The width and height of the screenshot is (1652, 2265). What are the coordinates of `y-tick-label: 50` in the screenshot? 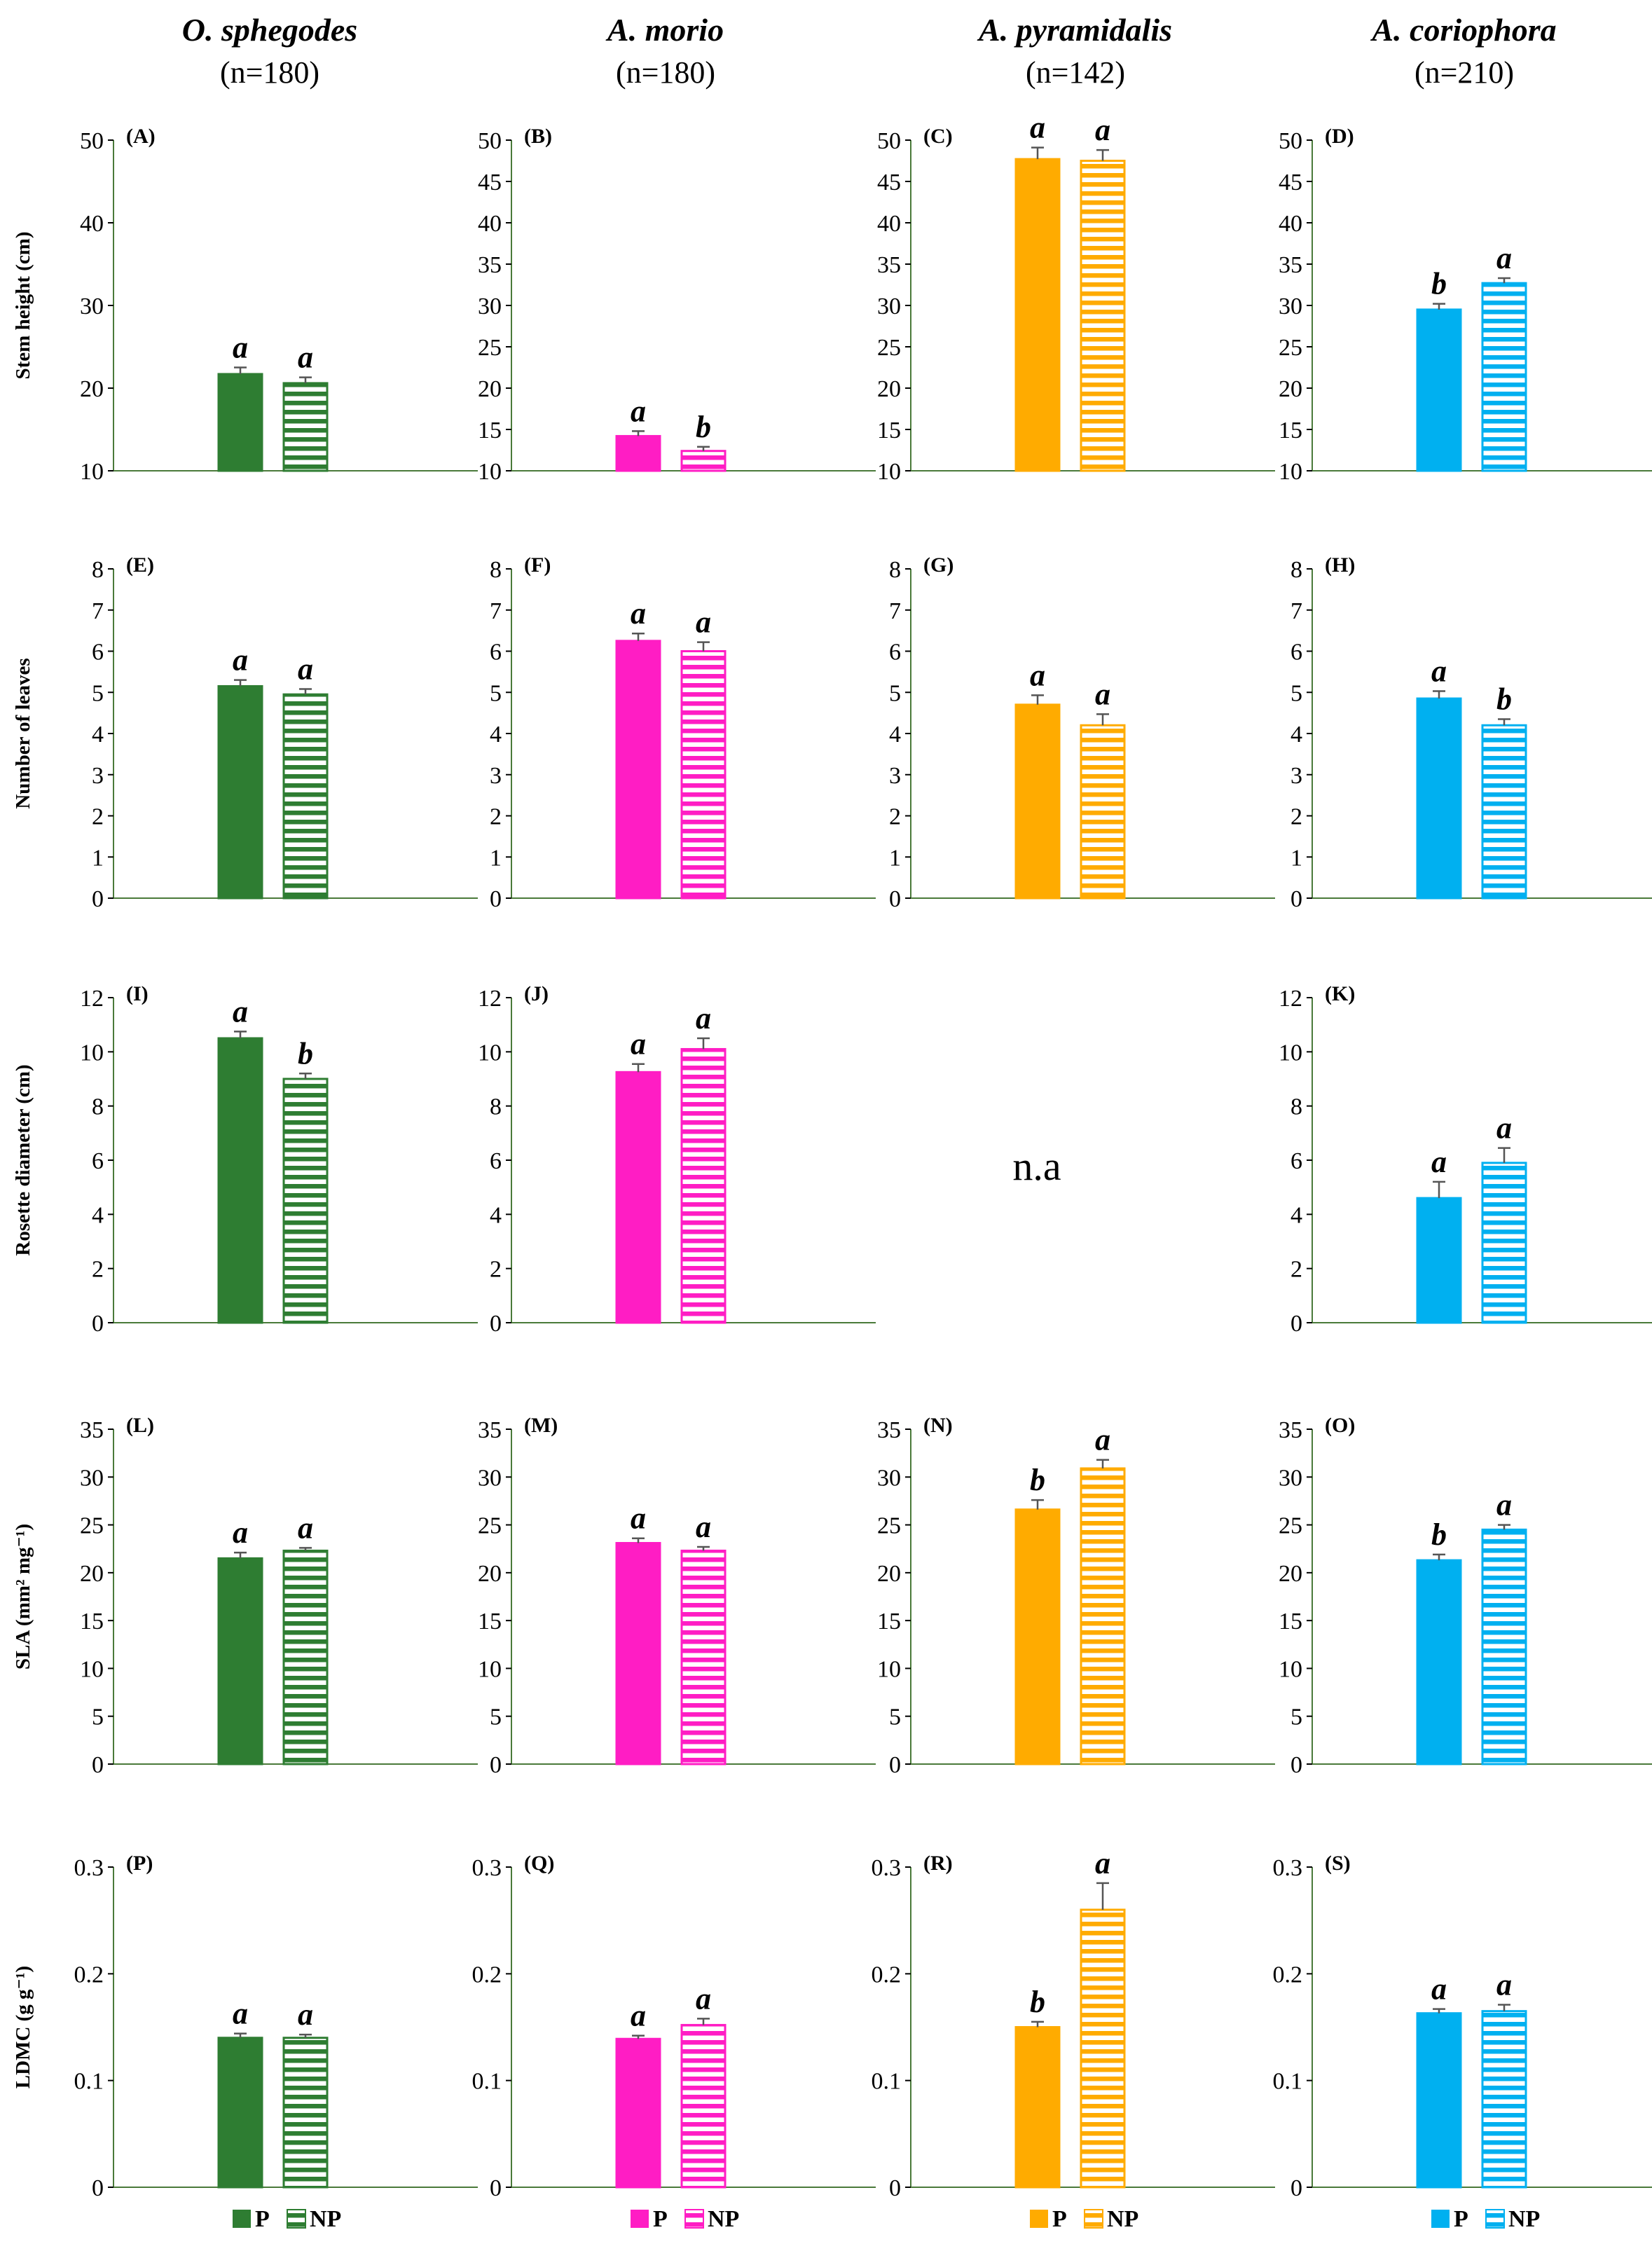 It's located at (490, 141).